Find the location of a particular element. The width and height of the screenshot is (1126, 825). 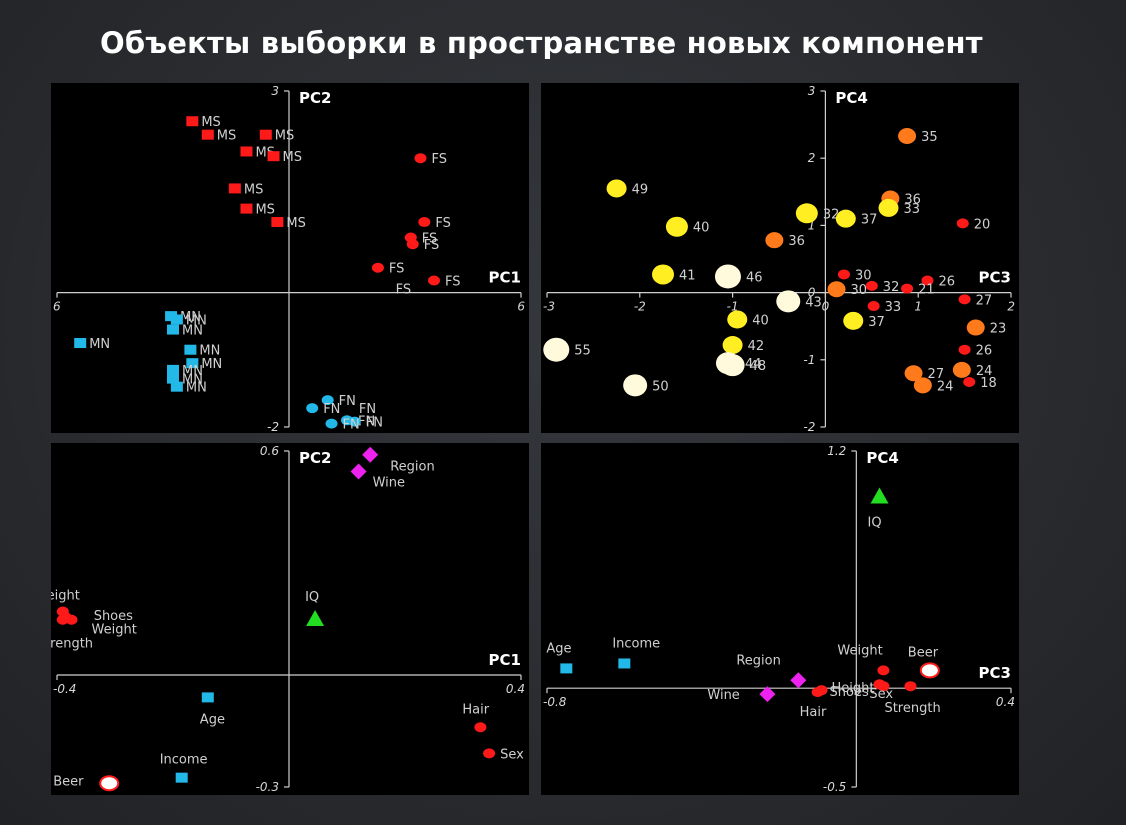

data-point-triangle is located at coordinates (315, 618).